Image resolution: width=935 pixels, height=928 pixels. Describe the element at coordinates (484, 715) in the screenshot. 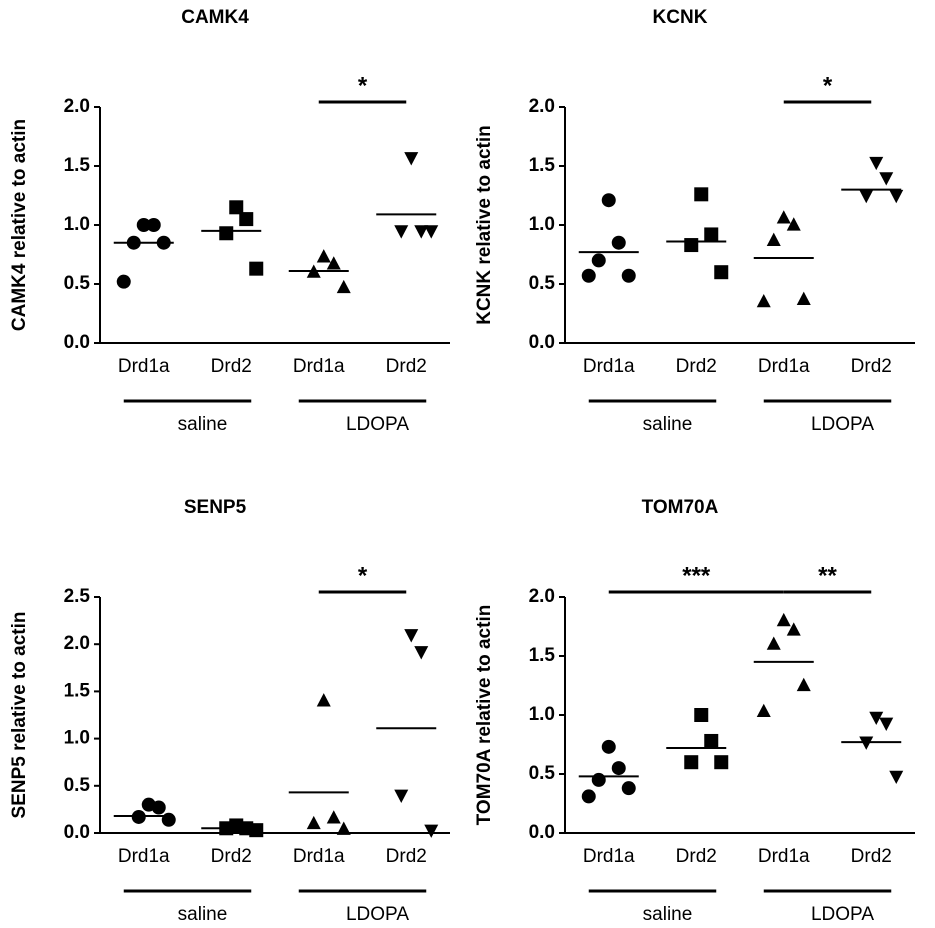

I see `y-axis-label: TOM70A relative to actin` at that location.